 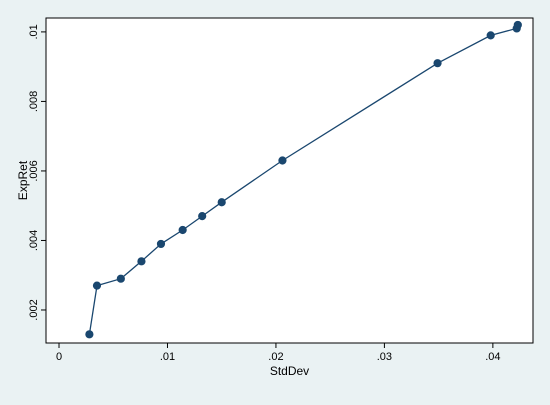 I want to click on x-tick-label: .01, so click(x=167, y=357).